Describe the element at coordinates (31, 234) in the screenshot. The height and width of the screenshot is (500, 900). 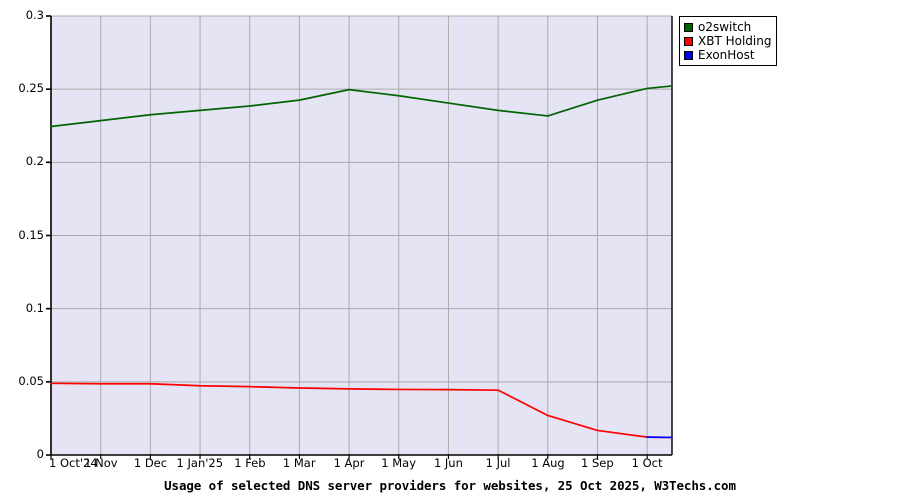
I see `y-axis-tick-label: 0.15` at that location.